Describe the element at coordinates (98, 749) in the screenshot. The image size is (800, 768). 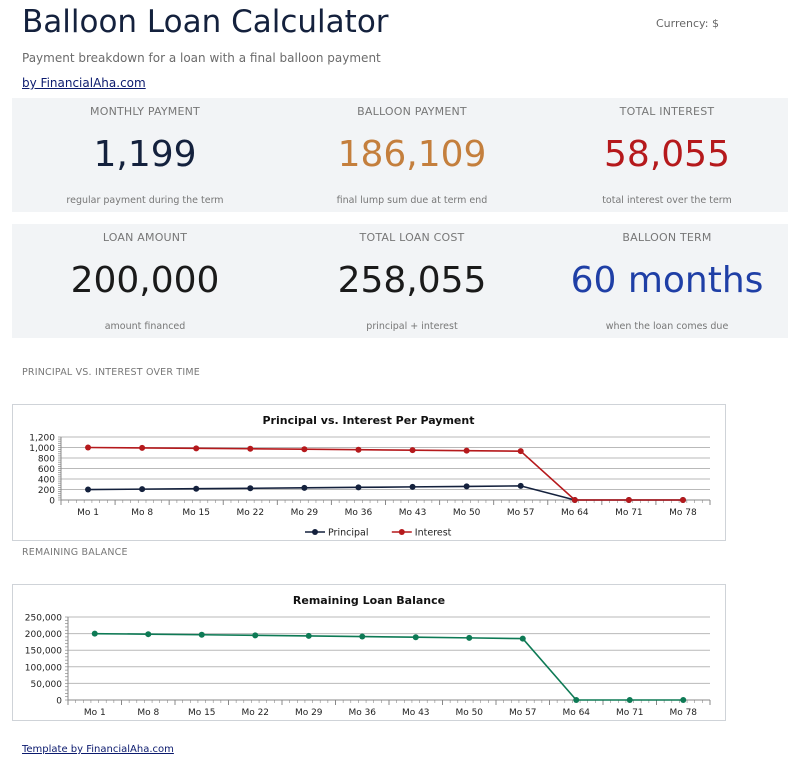
I see `footer-link: Template by FinancialAha.com` at that location.